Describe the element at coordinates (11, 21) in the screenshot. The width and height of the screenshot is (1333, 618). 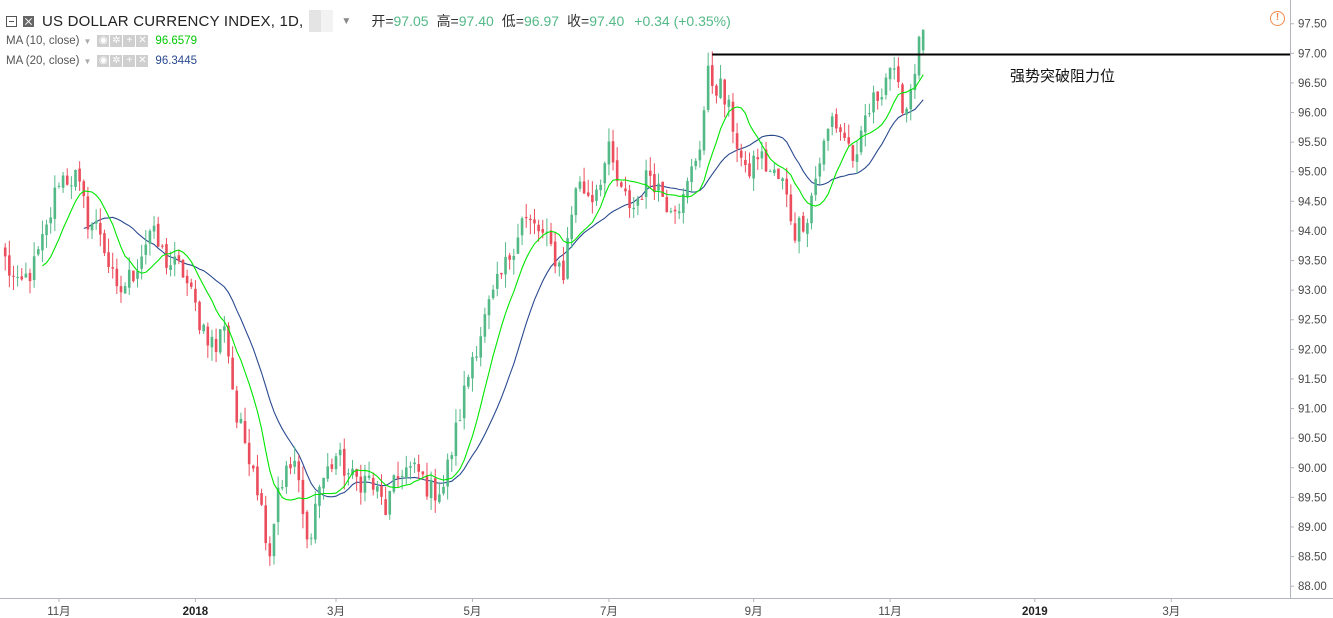
I see `collapse-icon` at that location.